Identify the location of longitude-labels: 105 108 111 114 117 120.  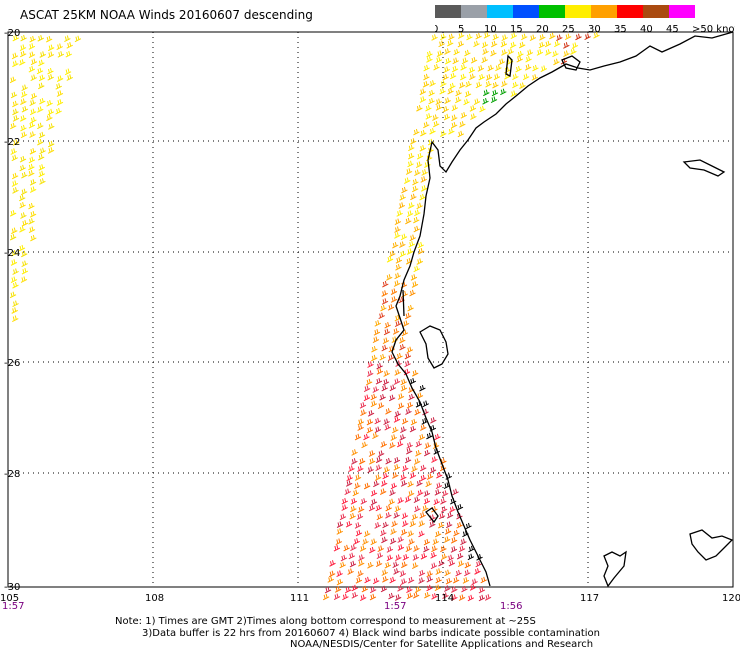
(370, 598).